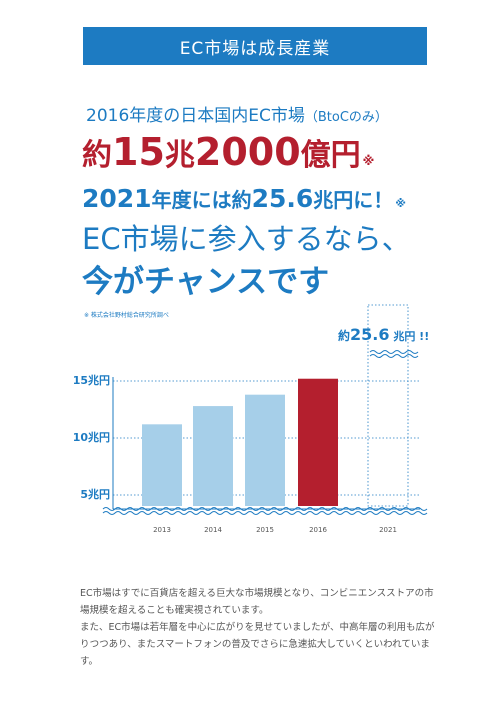  What do you see at coordinates (388, 405) in the screenshot?
I see `bar-2021-projected` at bounding box center [388, 405].